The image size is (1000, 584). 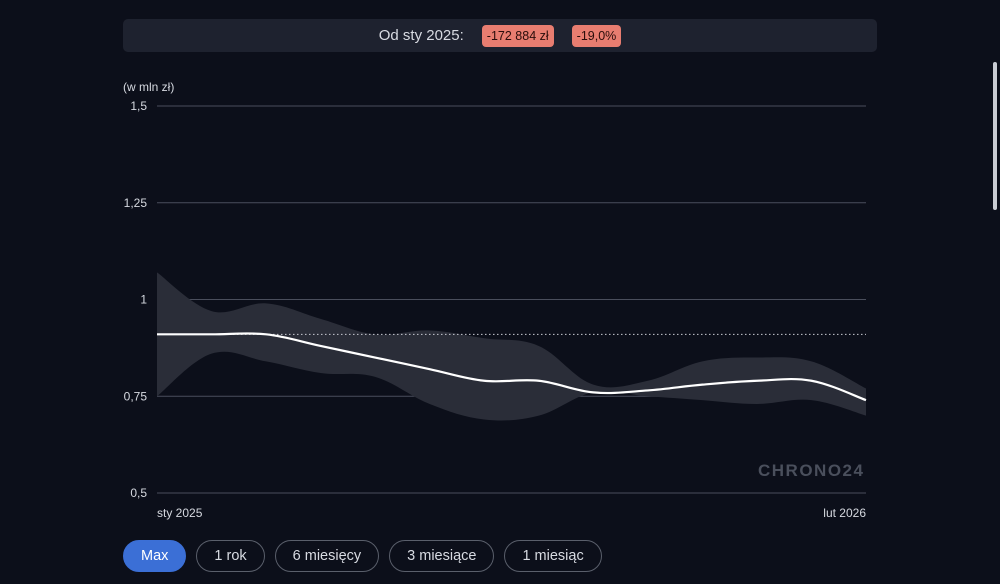 I want to click on range-button-1-month: 1 miesiąc, so click(x=553, y=556).